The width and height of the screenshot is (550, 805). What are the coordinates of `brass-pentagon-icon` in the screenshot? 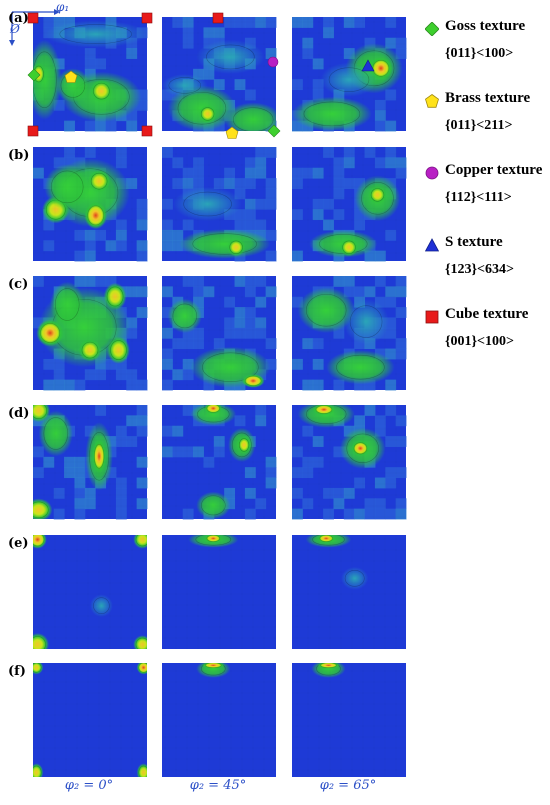 It's located at (432, 101).